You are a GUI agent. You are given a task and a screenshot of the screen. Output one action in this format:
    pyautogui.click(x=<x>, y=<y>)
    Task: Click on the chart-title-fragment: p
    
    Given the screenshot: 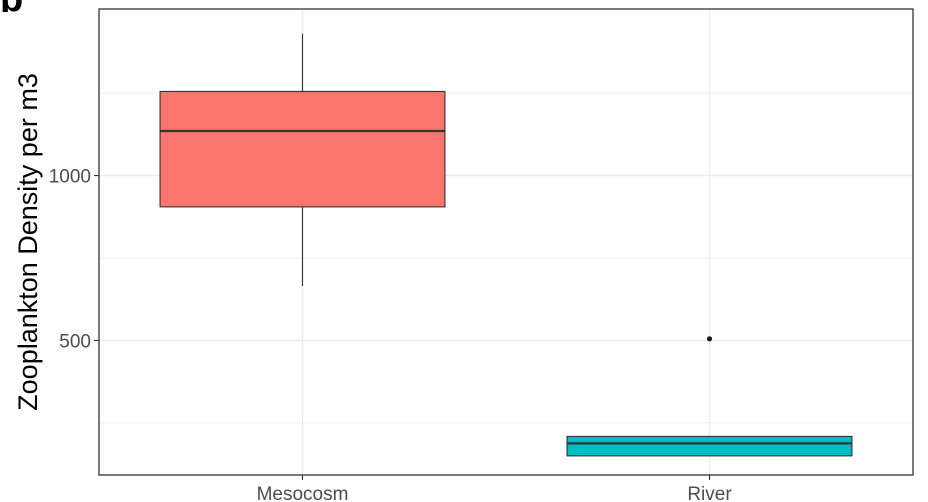 What is the action you would take?
    pyautogui.click(x=19, y=6)
    